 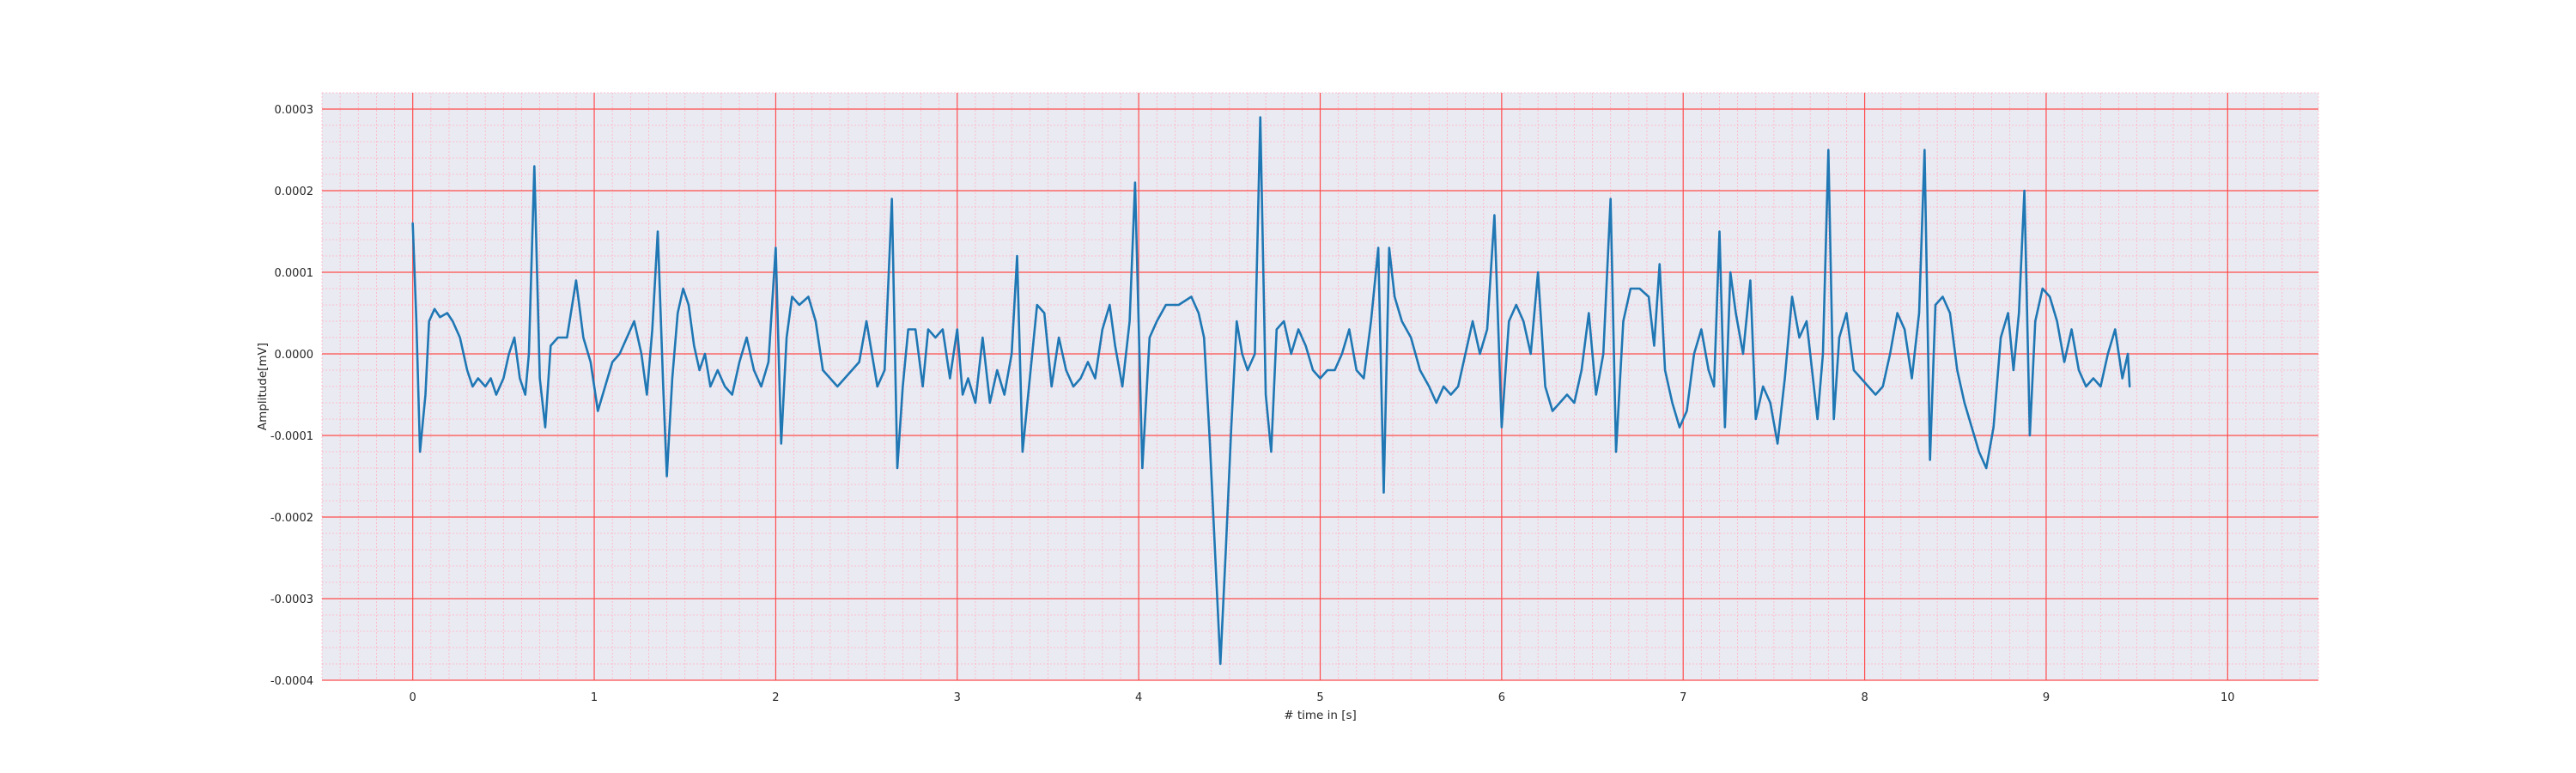 What do you see at coordinates (1138, 697) in the screenshot?
I see `x-tick-label: 4` at bounding box center [1138, 697].